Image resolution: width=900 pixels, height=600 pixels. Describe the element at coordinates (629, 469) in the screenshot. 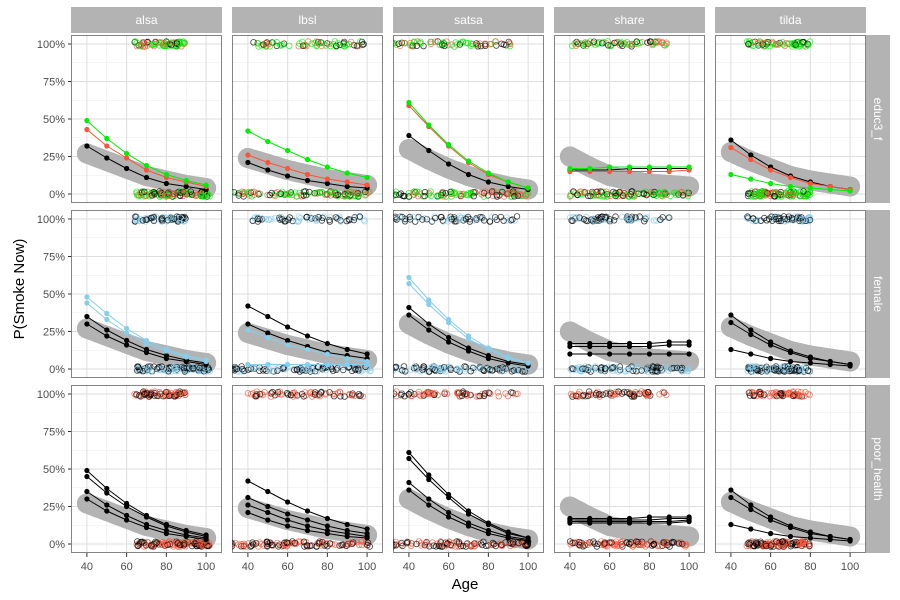

I see `panel-share-poor_health` at that location.